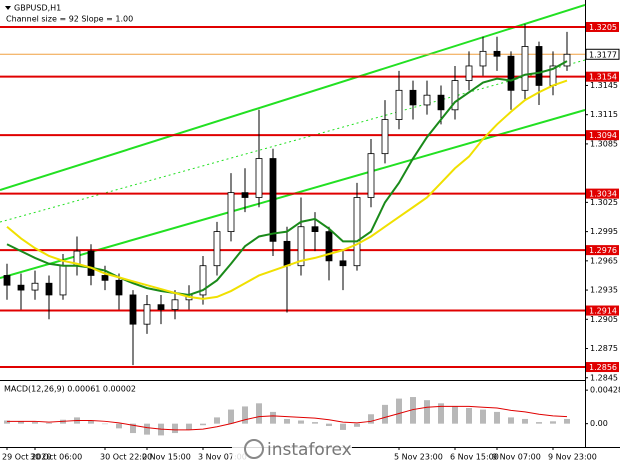 The image size is (620, 465). Describe the element at coordinates (309, 450) in the screenshot. I see `watermark: instaforex` at that location.